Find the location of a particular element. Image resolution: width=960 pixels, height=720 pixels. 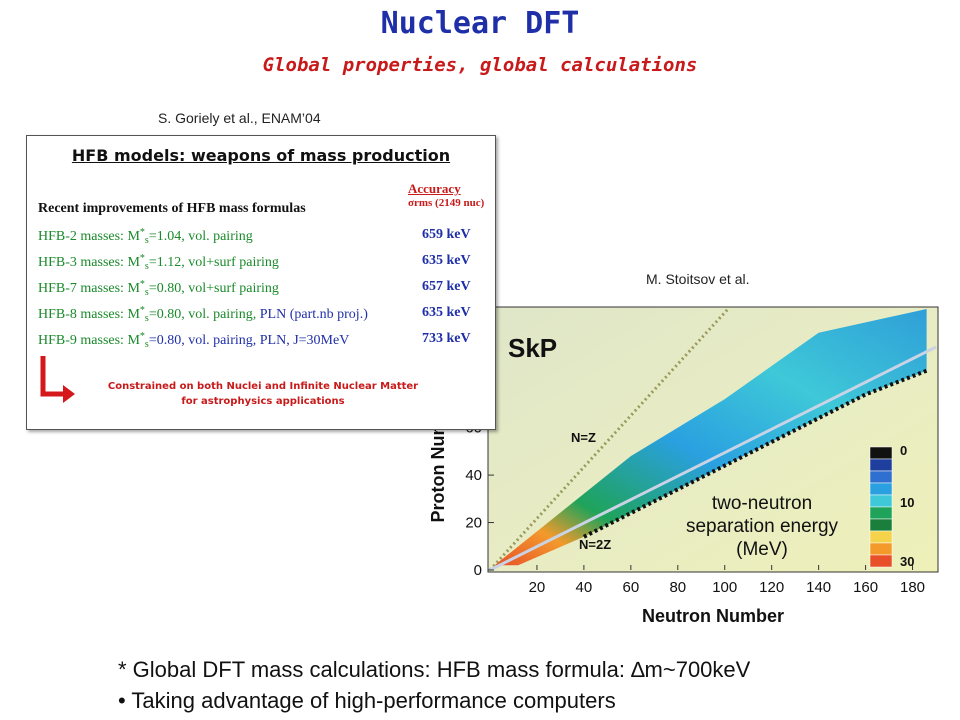

annotation-line-1: two-neutron is located at coordinates (762, 503).